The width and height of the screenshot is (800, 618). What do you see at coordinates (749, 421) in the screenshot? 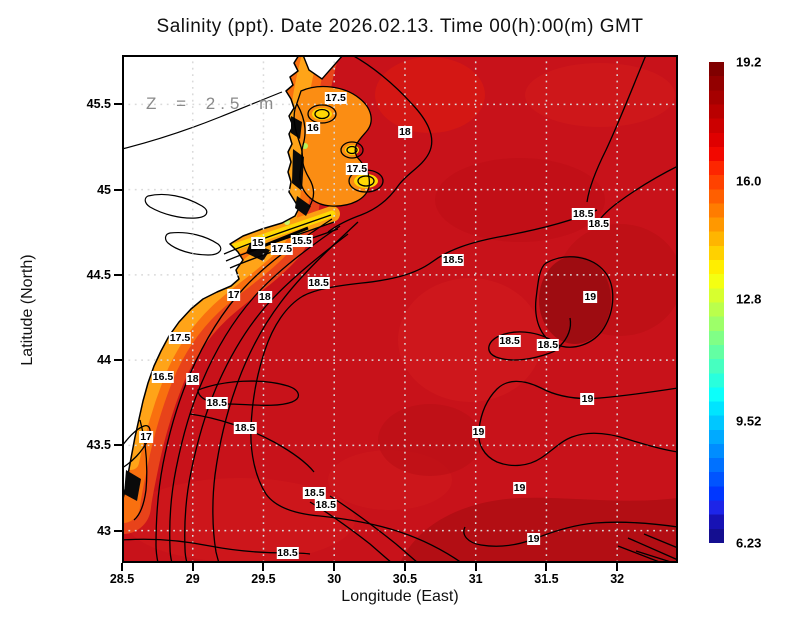
I see `colorbar-tick-label: 9.52` at bounding box center [749, 421].